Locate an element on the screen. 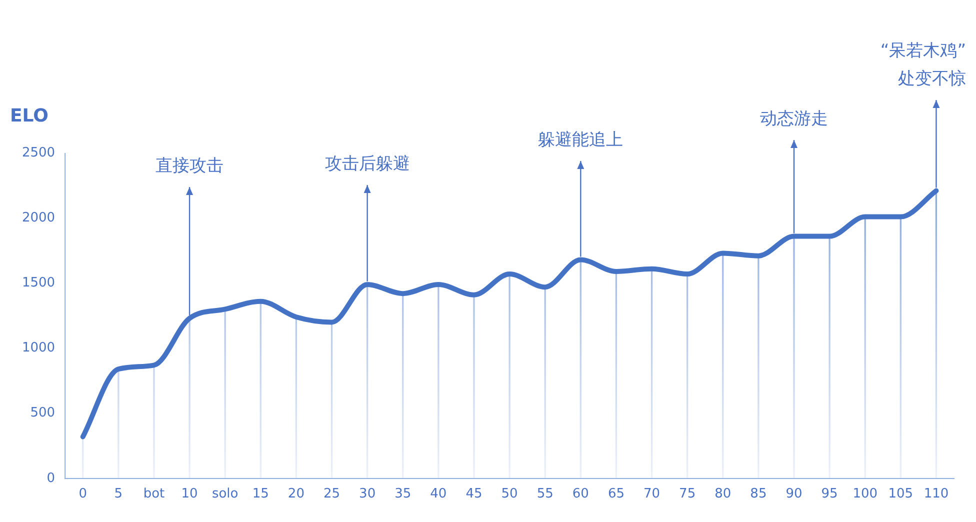 The image size is (976, 522). text: 处变不惊 is located at coordinates (932, 78).